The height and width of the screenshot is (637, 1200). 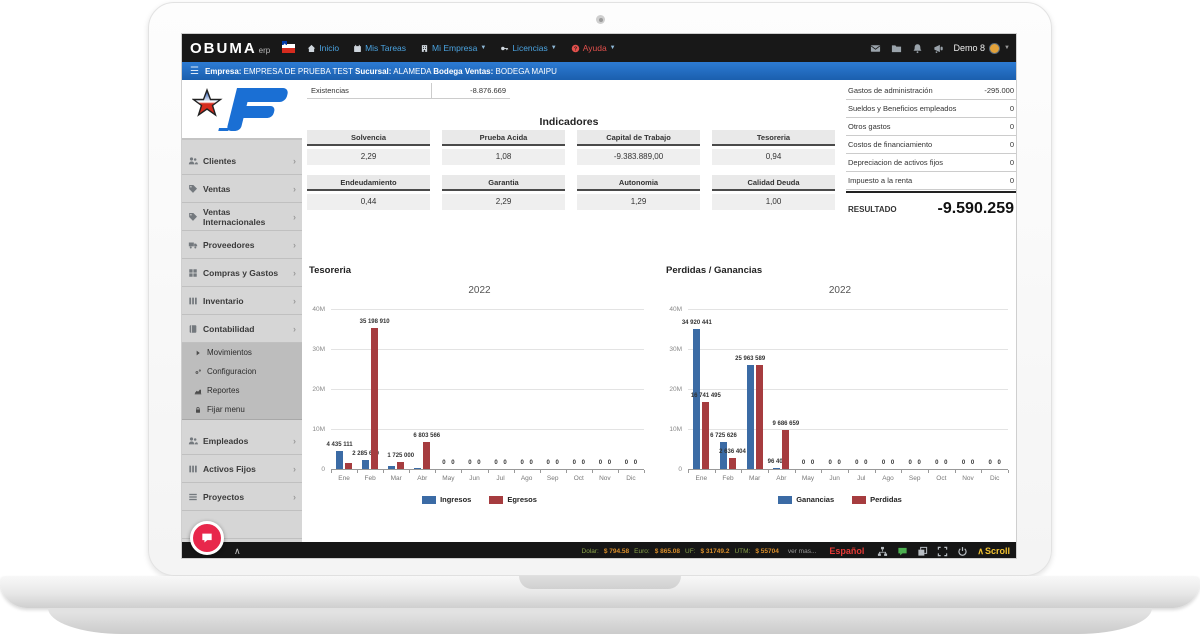 What do you see at coordinates (993, 551) in the screenshot?
I see `scroll-top-button: ∧ Scroll` at bounding box center [993, 551].